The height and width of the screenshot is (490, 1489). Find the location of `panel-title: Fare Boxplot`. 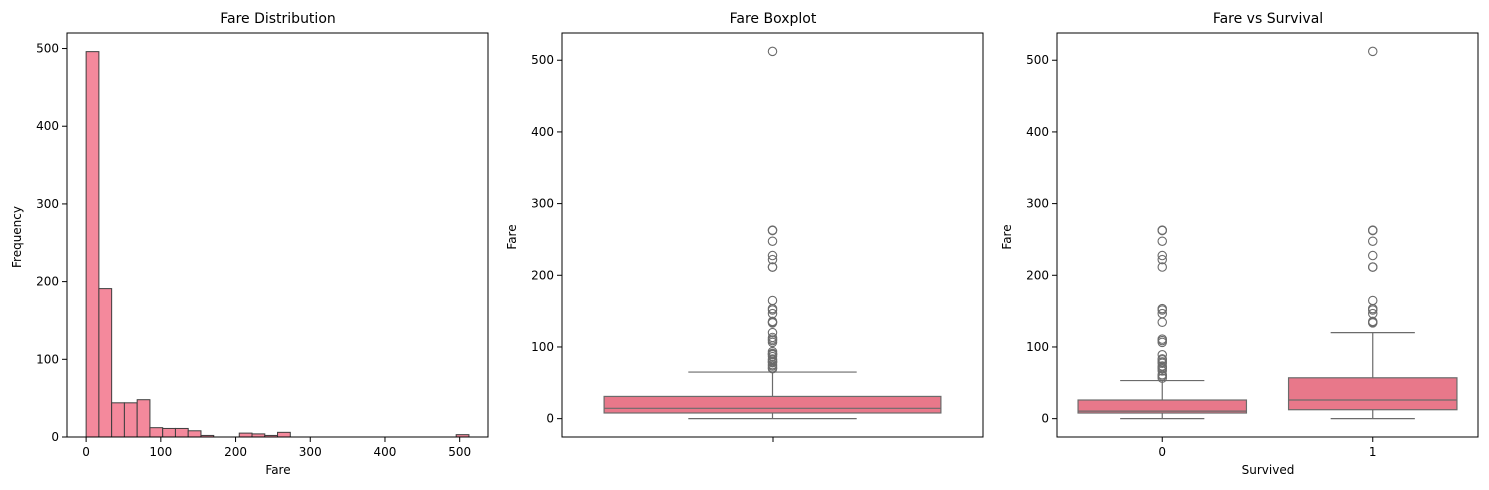

panel-title: Fare Boxplot is located at coordinates (773, 19).